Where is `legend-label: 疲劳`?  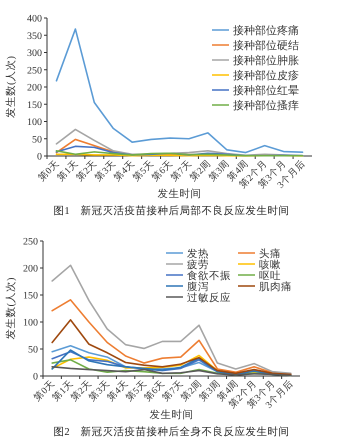 legend-label: 疲劳 is located at coordinates (198, 264).